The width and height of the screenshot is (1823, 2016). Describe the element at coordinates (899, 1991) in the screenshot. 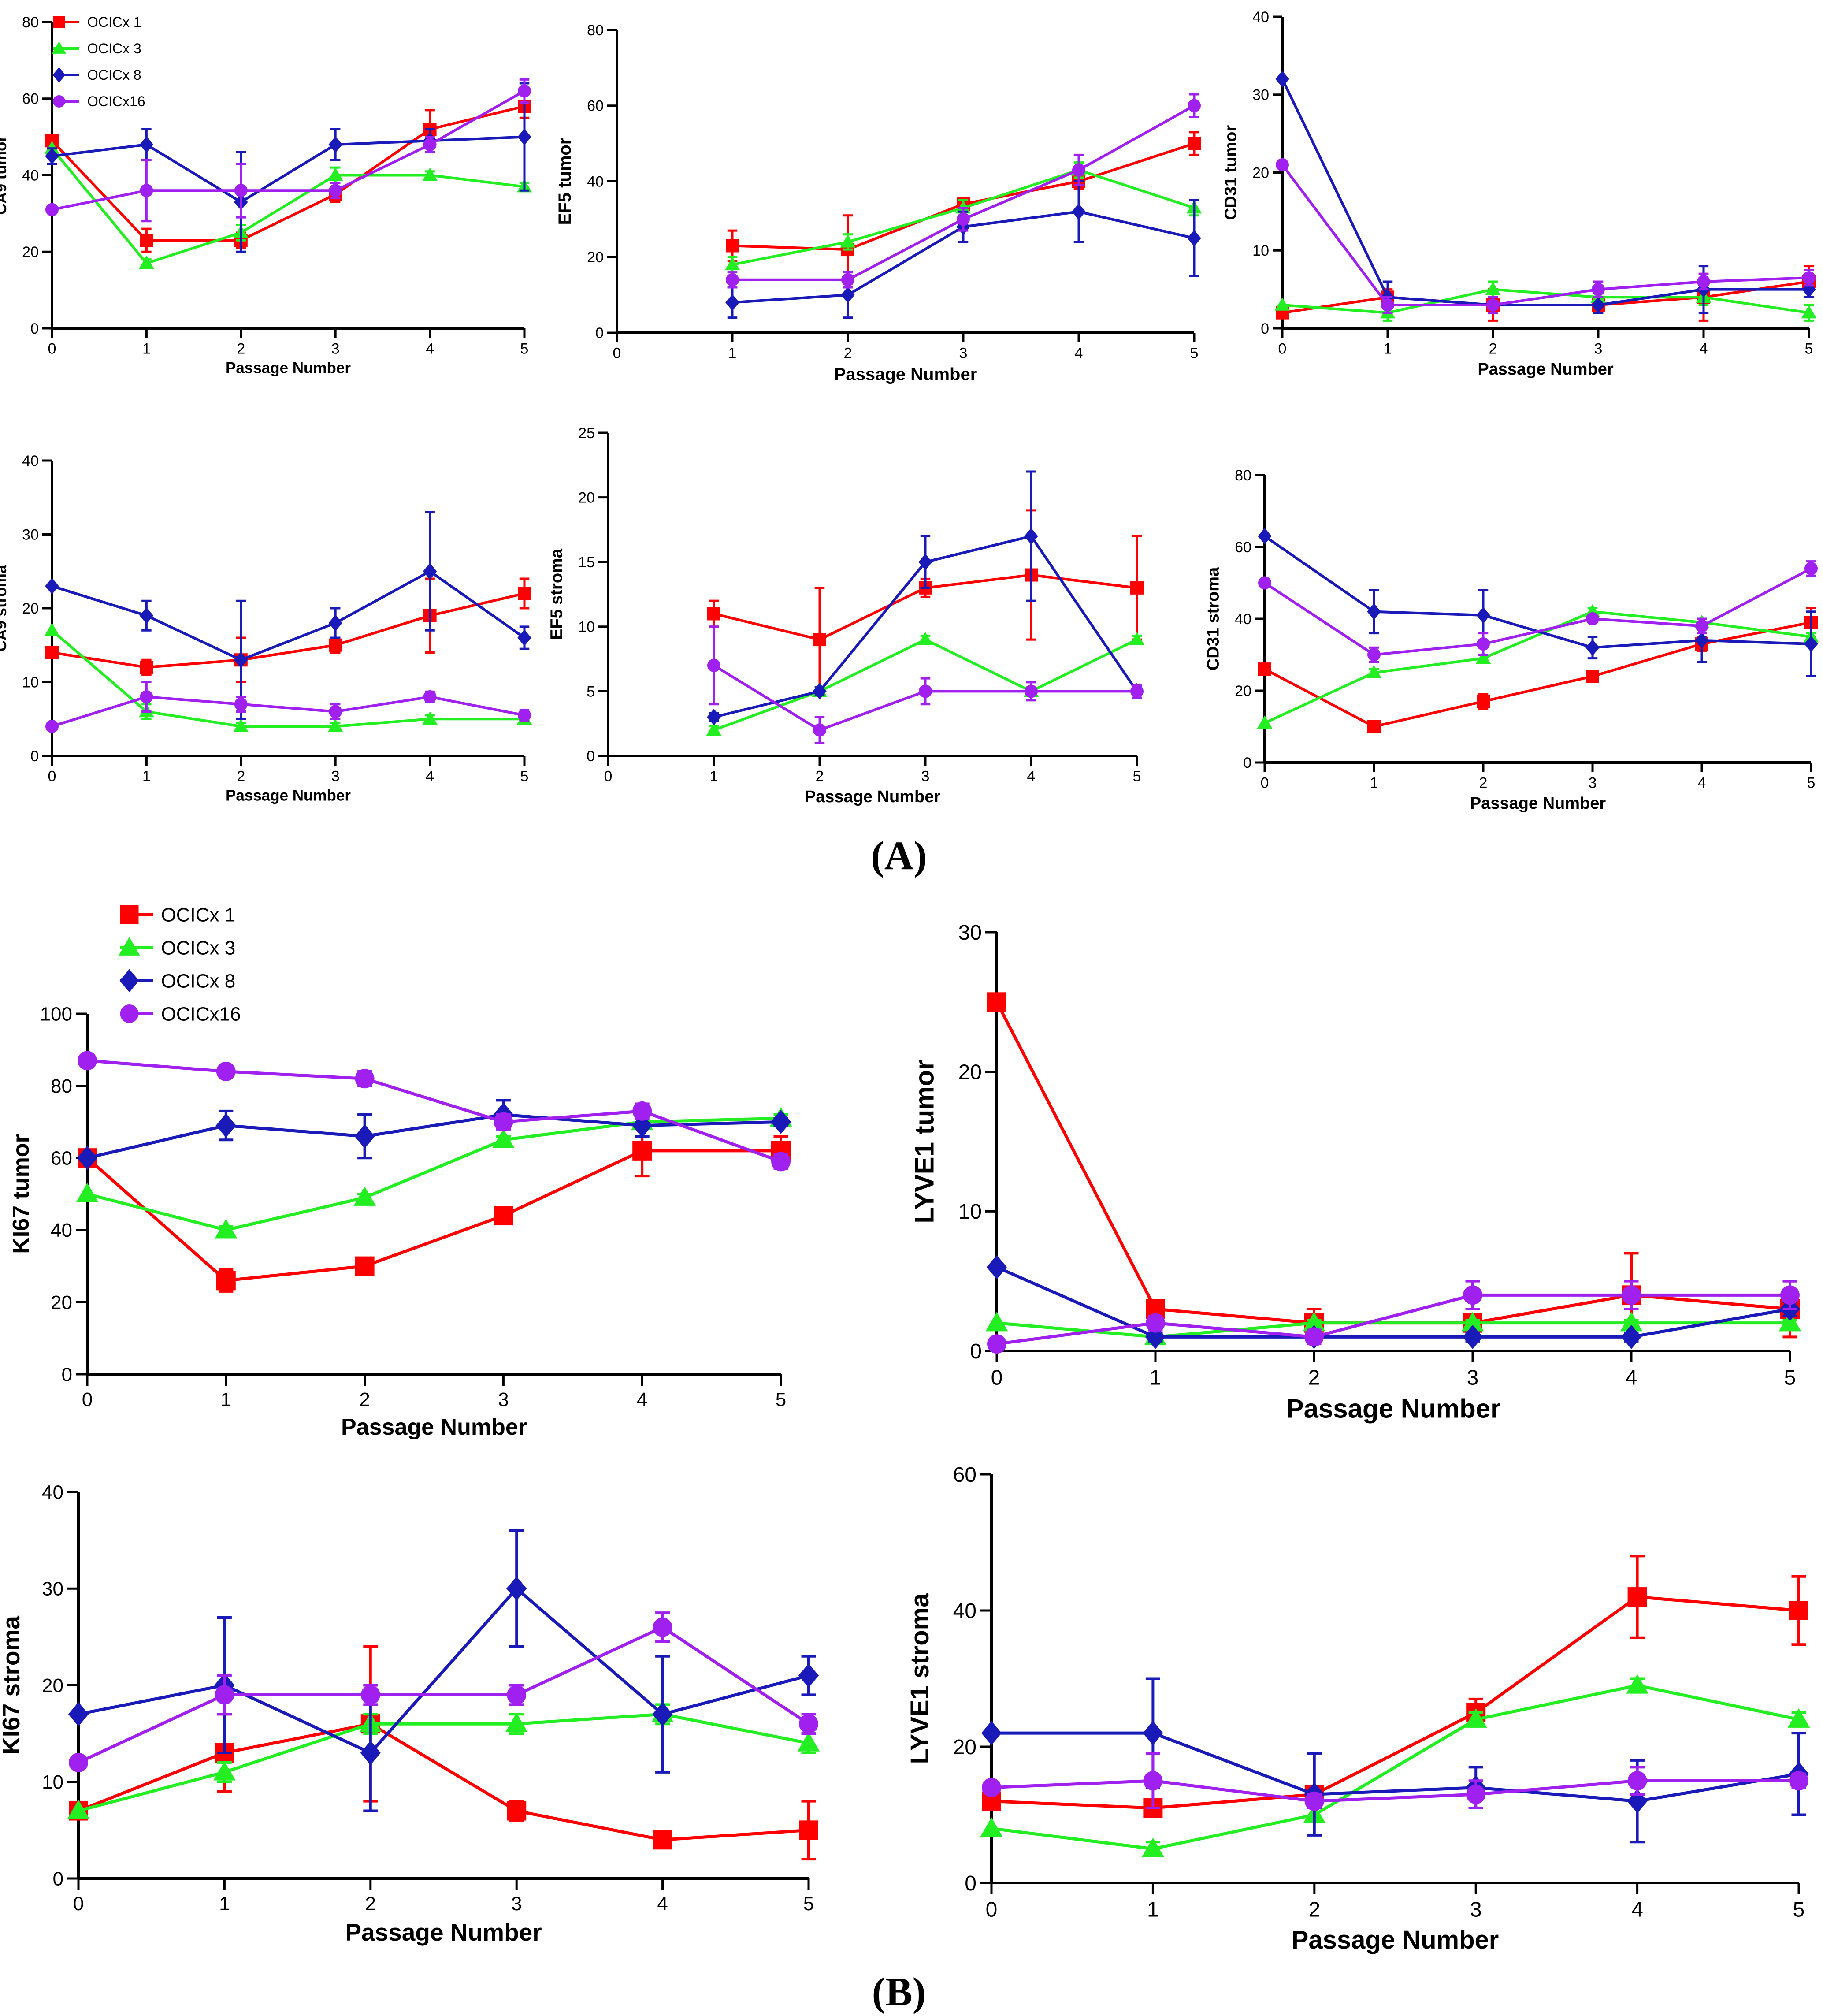

I see `panel-label-b: (B)` at that location.